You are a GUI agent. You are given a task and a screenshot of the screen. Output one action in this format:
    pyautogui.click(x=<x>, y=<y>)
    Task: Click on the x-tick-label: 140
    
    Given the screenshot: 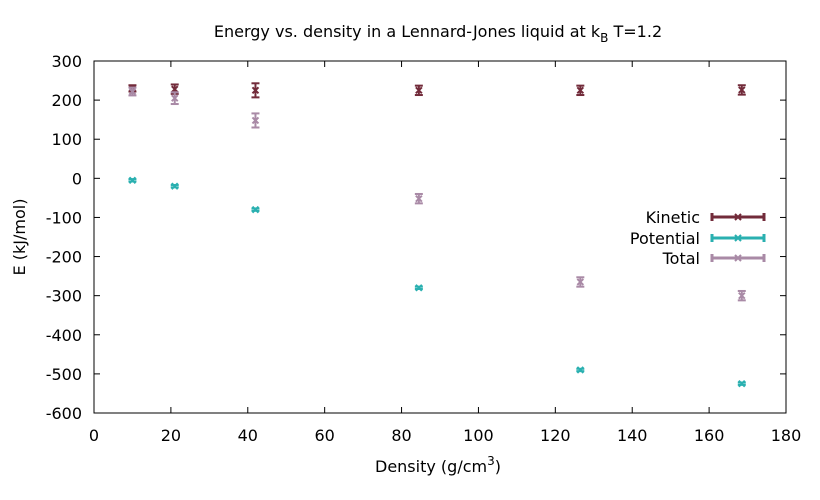 What is the action you would take?
    pyautogui.click(x=632, y=435)
    